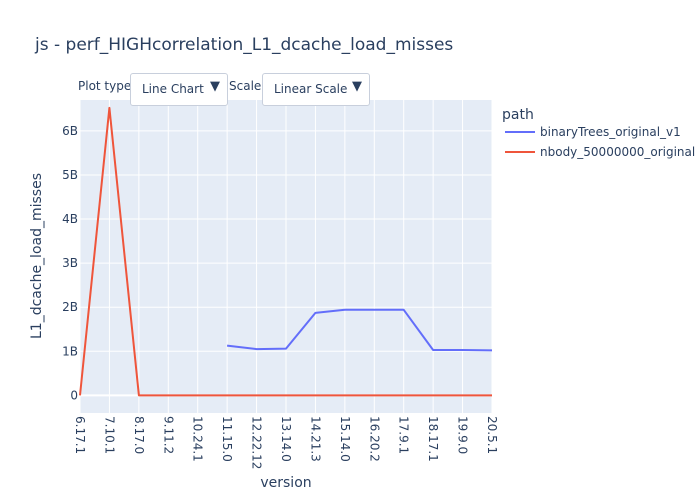 This screenshot has width=700, height=500. What do you see at coordinates (315, 439) in the screenshot?
I see `x-tick-label: 14.21.3` at bounding box center [315, 439].